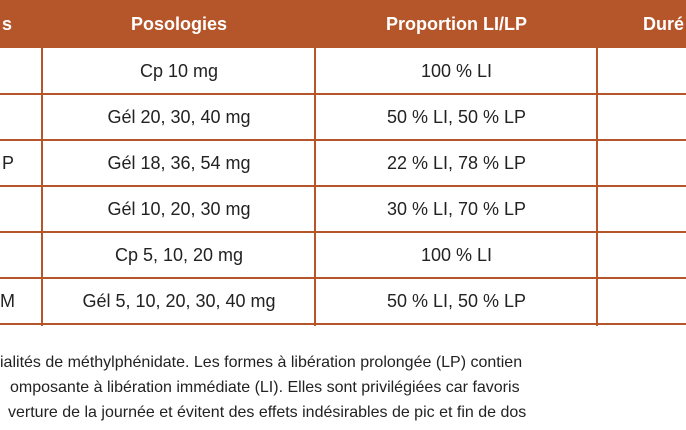 This screenshot has height=430, width=686. Describe the element at coordinates (179, 117) in the screenshot. I see `cell: Gél 20, 30, 40 mg` at that location.